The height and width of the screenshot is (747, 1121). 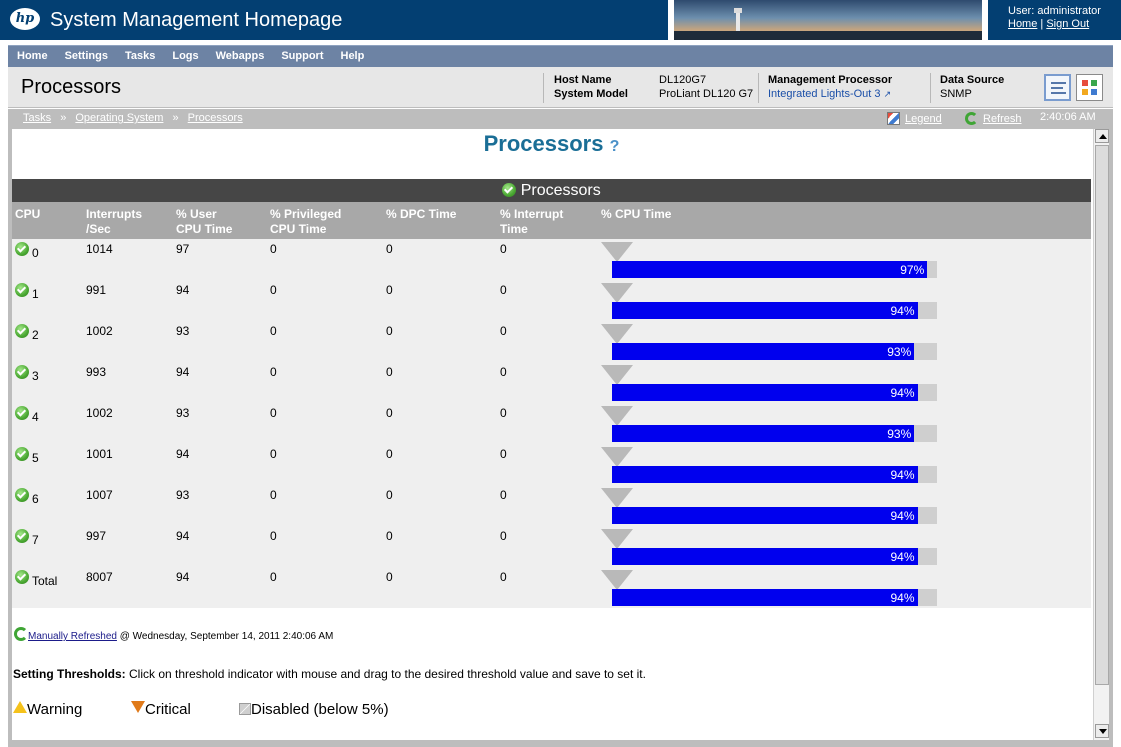 What do you see at coordinates (99, 454) in the screenshot?
I see `interrupts-cell: 1001` at bounding box center [99, 454].